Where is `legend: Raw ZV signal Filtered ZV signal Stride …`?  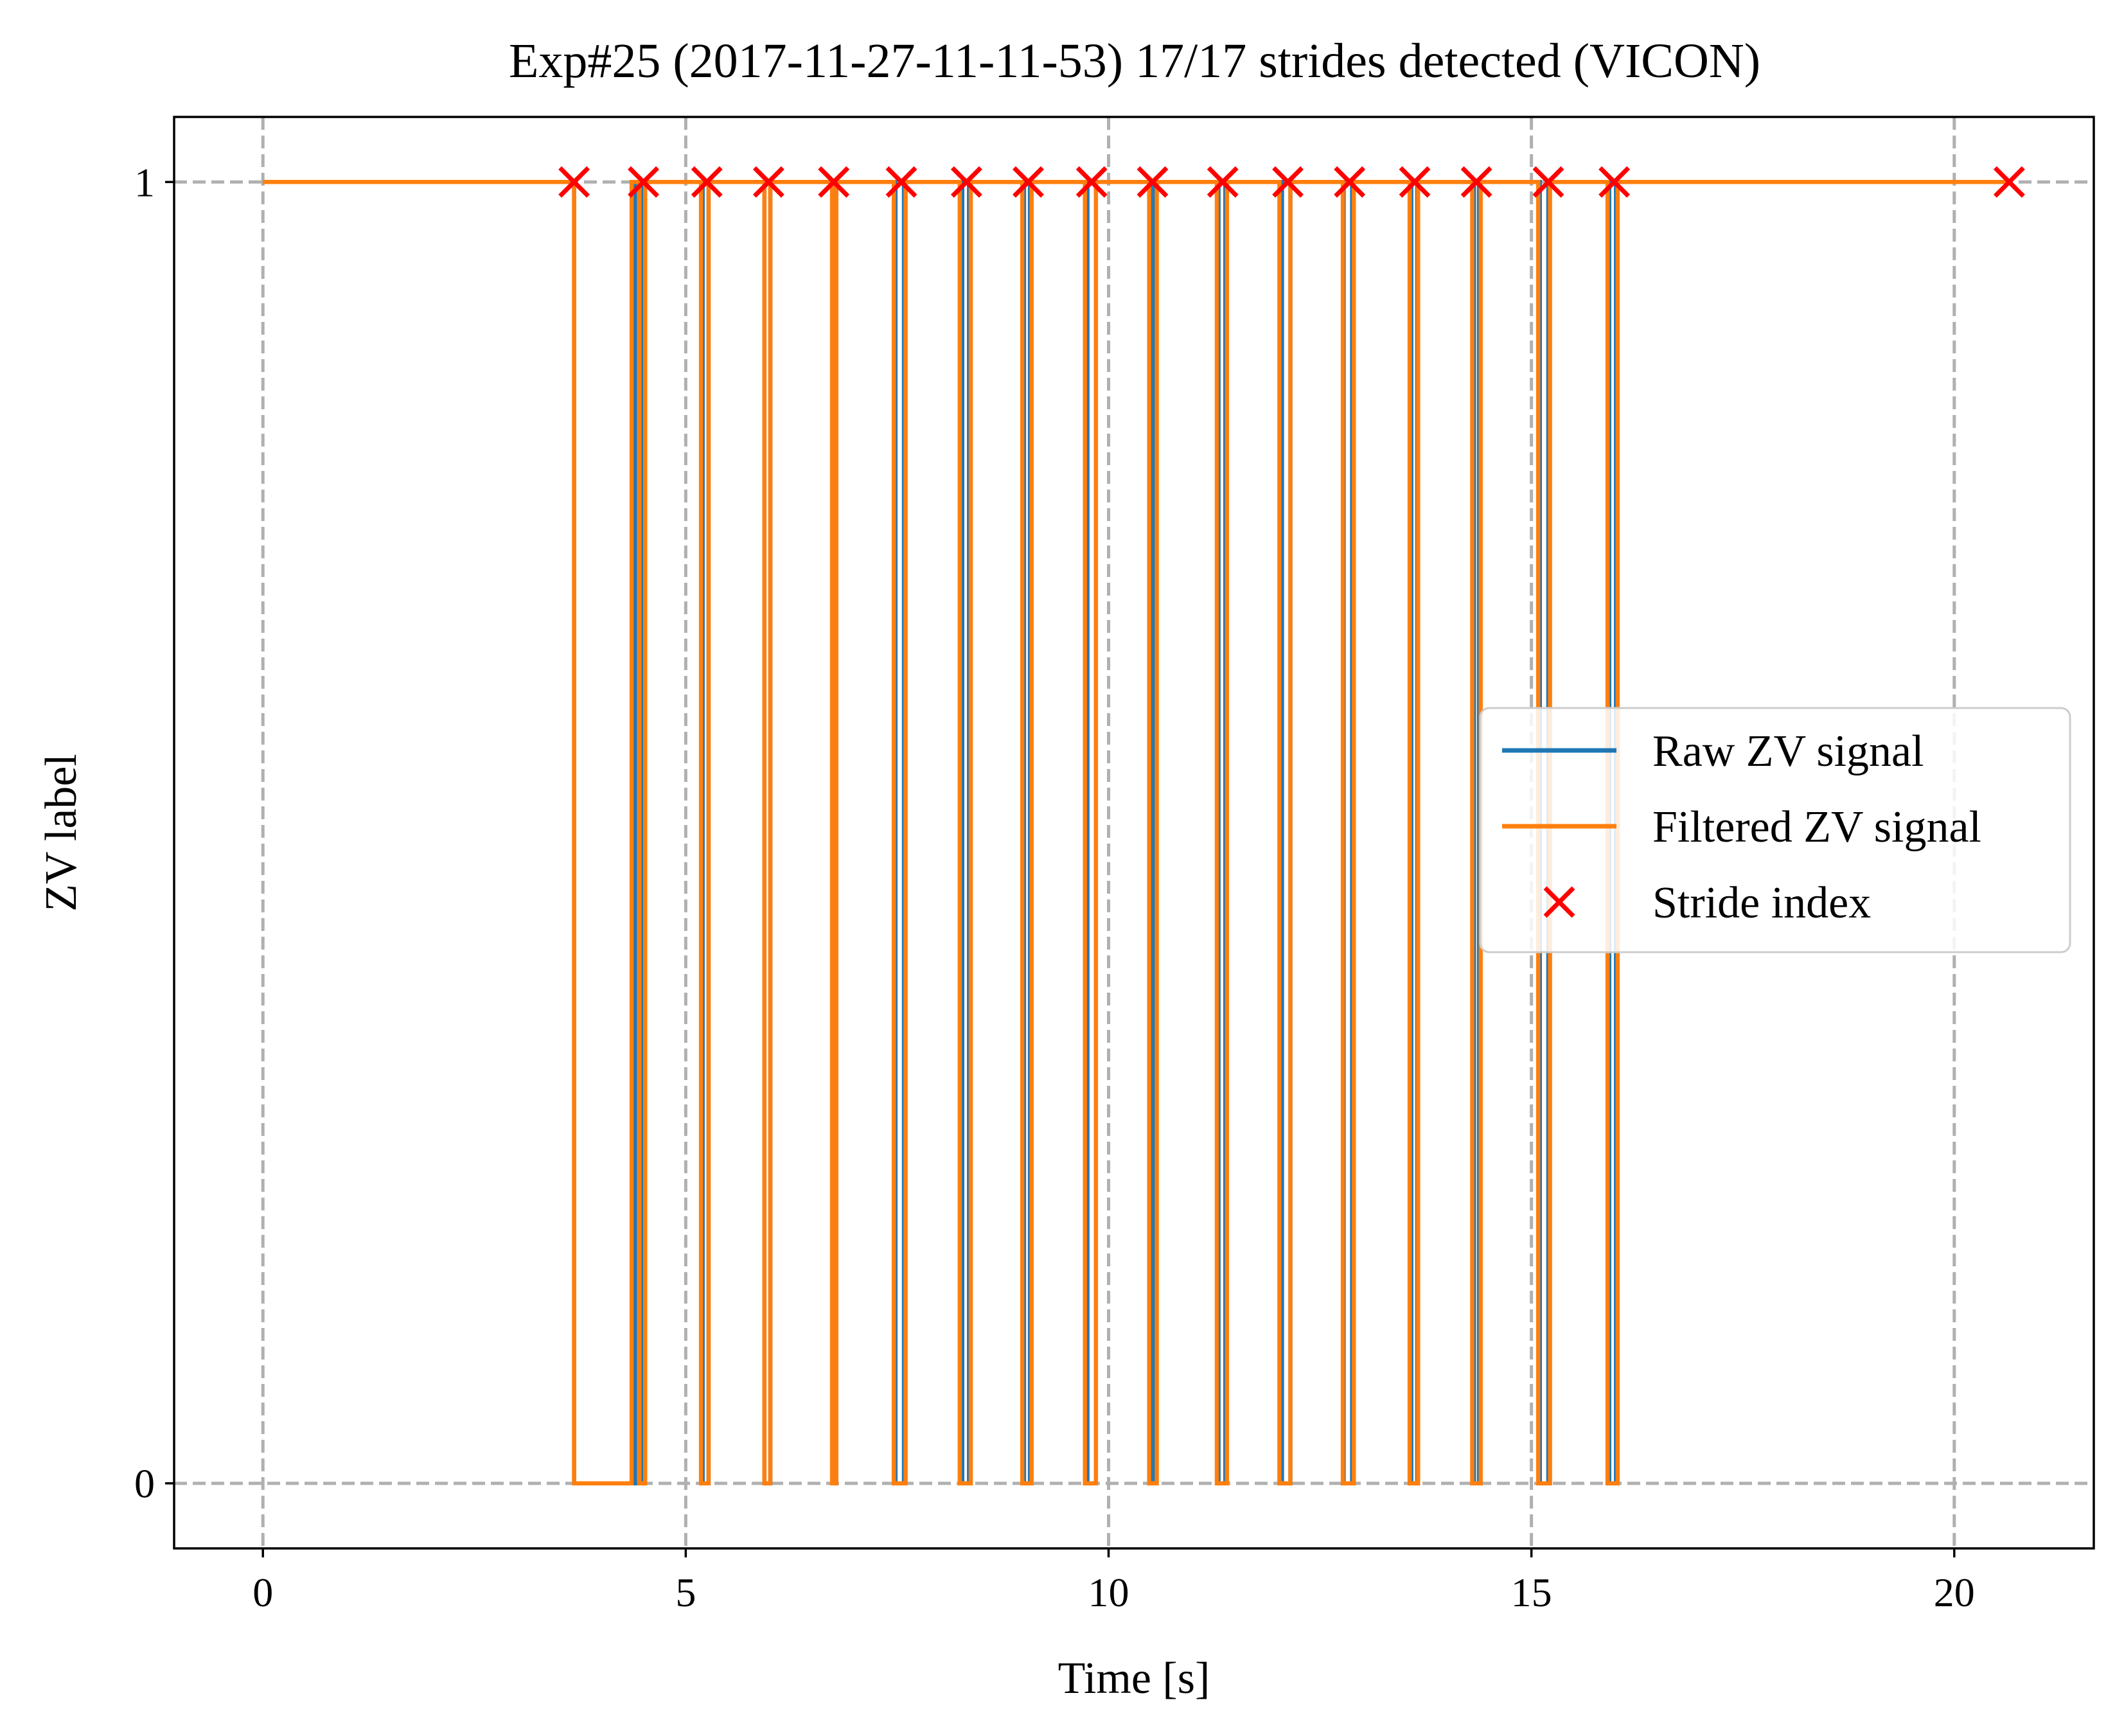
legend: Raw ZV signal Filtered ZV signal Stride … is located at coordinates (1775, 830).